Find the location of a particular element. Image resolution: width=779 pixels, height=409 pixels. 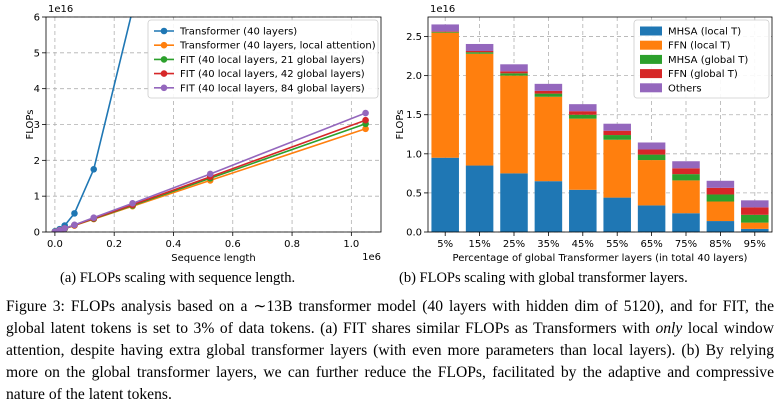

x-tick-label: 0.6 is located at coordinates (233, 244).